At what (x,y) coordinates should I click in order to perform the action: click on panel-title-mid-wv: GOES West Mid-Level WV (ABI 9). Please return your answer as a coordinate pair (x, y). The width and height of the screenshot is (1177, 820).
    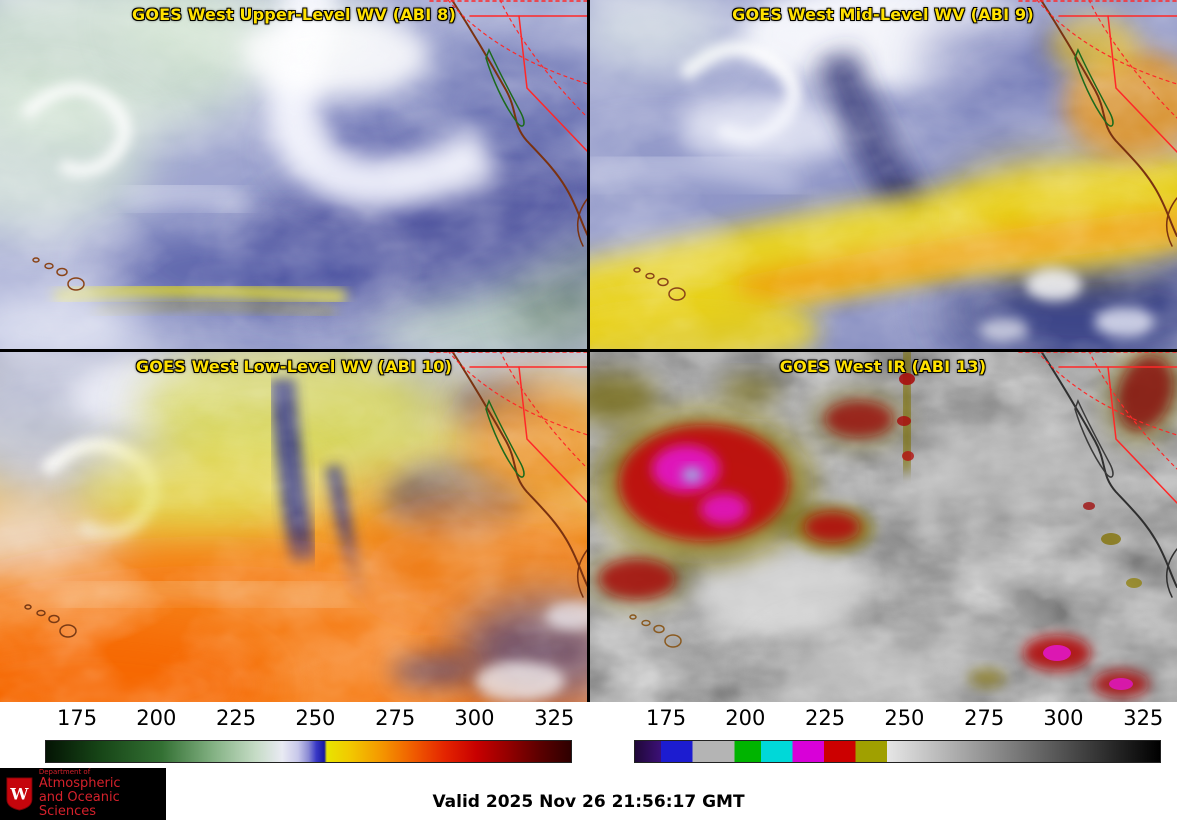
    Looking at the image, I should click on (883, 14).